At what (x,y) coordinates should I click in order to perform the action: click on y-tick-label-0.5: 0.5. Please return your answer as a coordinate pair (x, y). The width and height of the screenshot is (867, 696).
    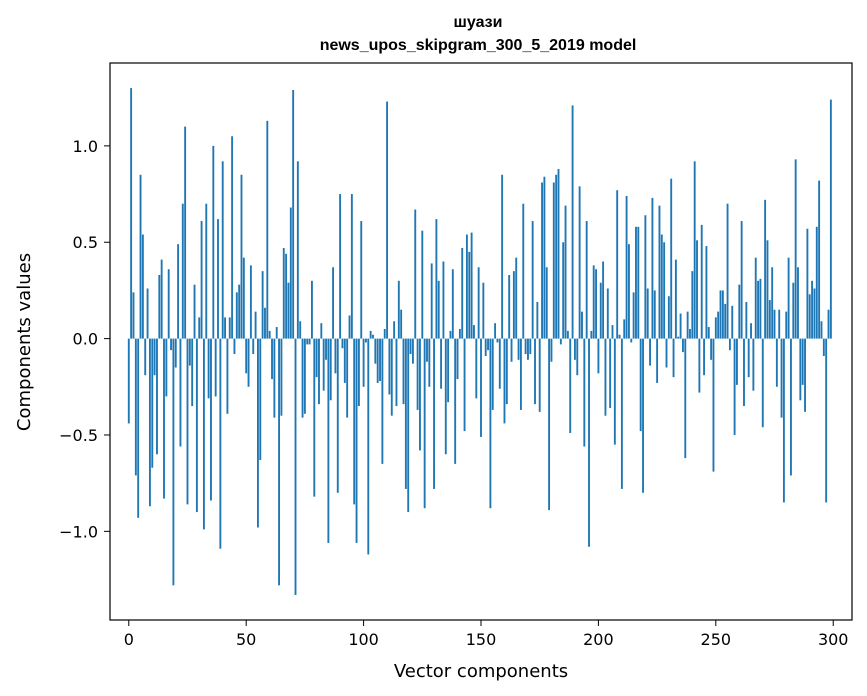
    Looking at the image, I should click on (85, 242).